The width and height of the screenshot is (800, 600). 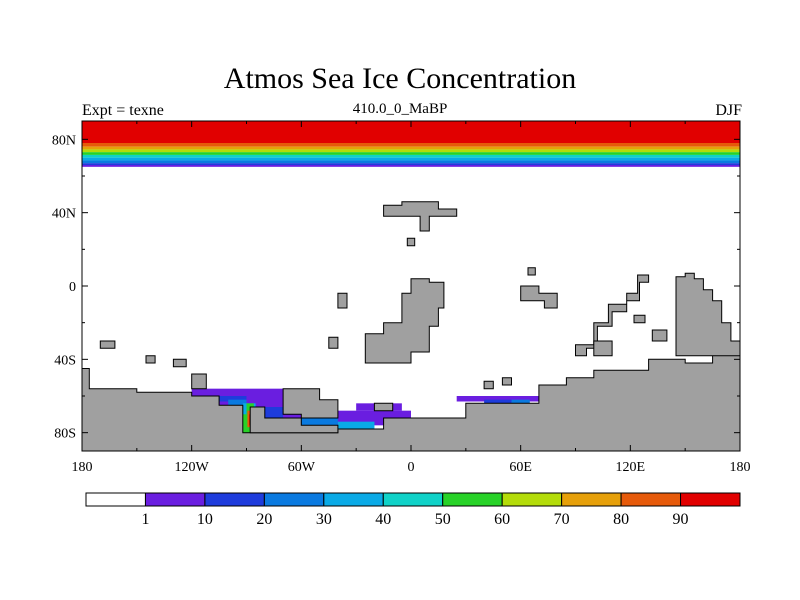 What do you see at coordinates (681, 519) in the screenshot?
I see `colorbar-label-9: 90` at bounding box center [681, 519].